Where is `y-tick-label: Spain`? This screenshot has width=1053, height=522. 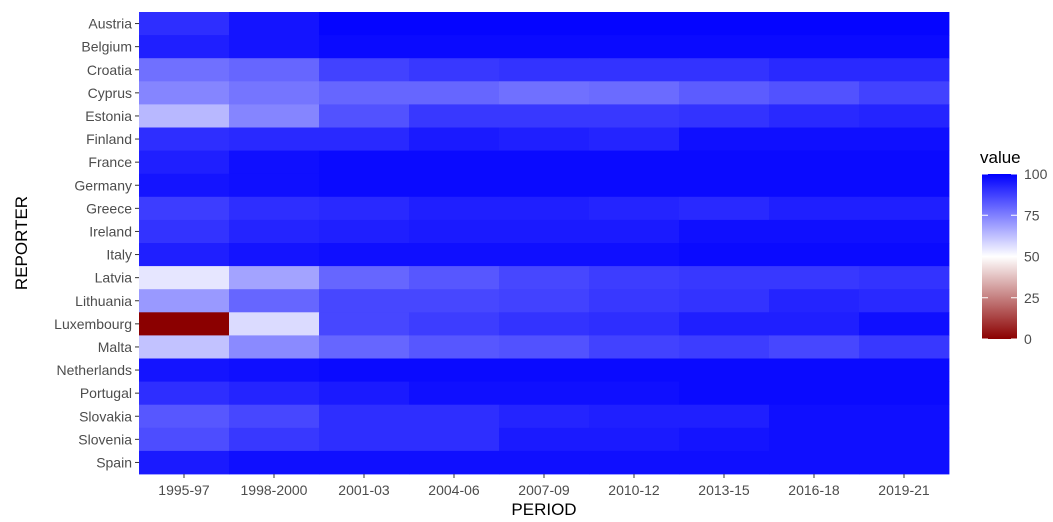
y-tick-label: Spain is located at coordinates (114, 462).